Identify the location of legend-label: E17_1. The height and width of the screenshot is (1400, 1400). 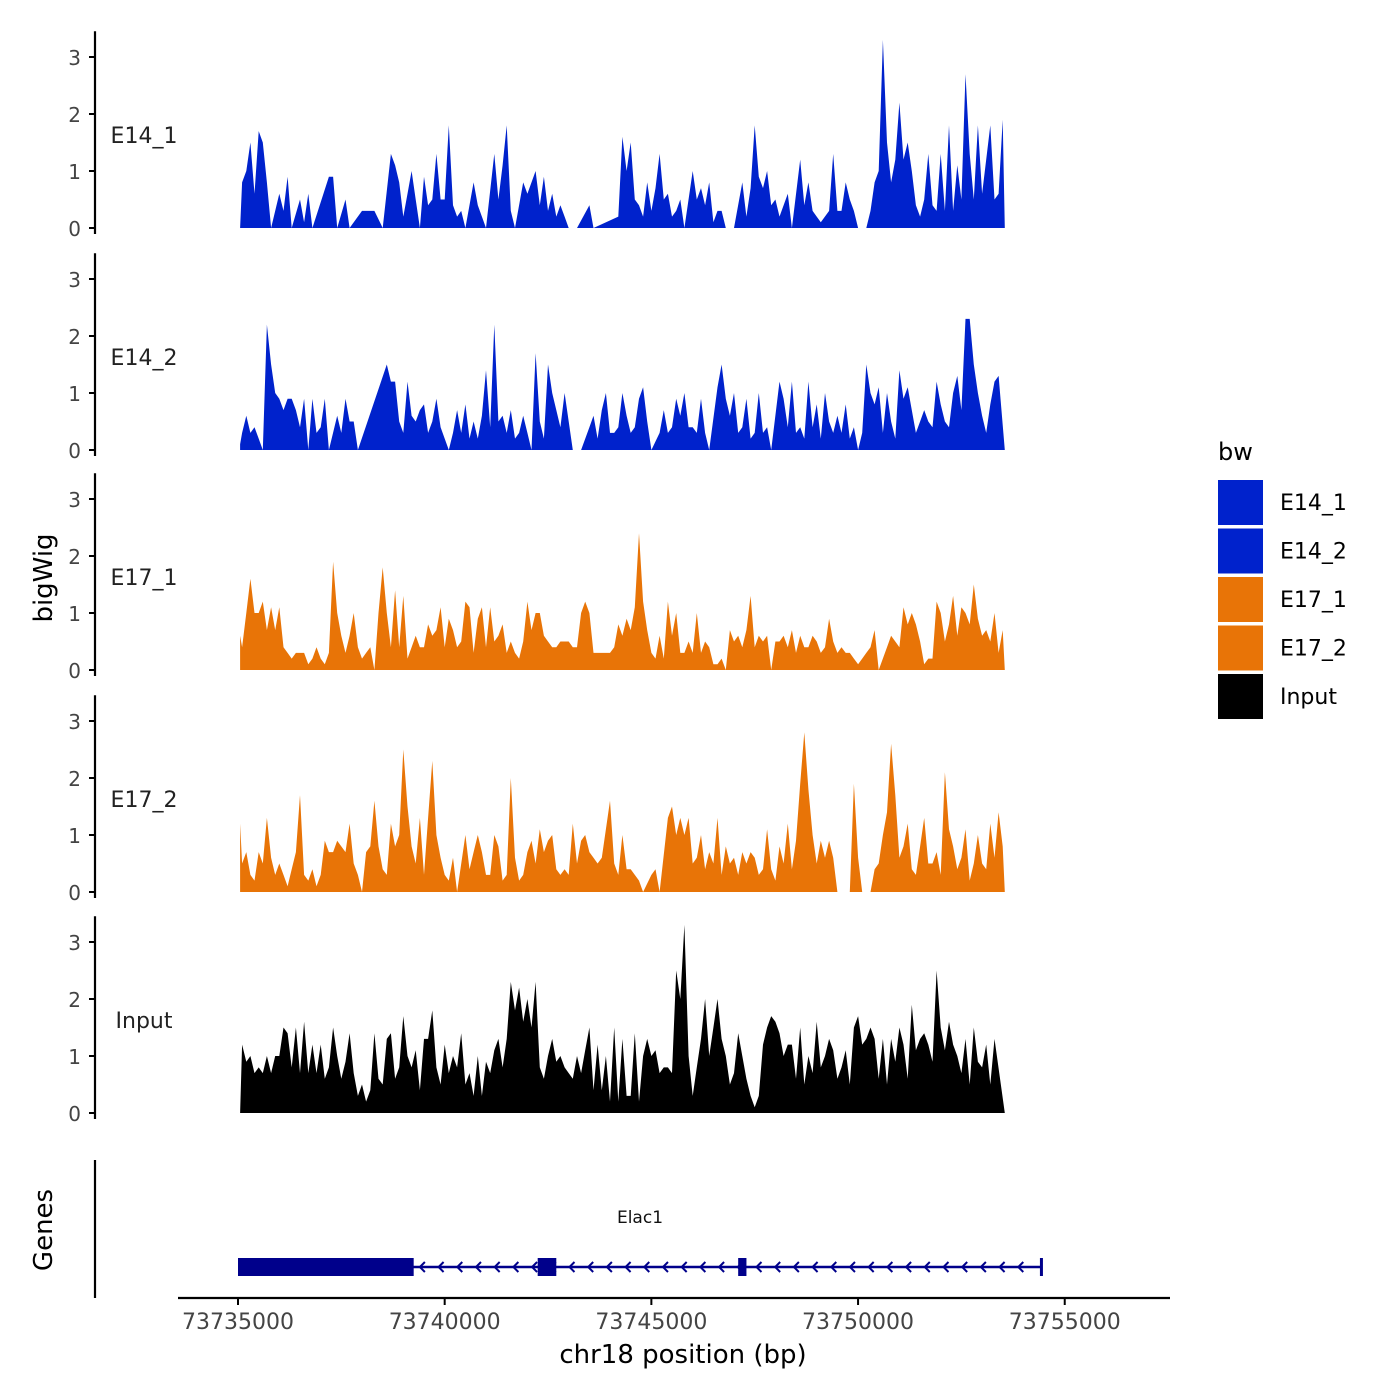
(1313, 600).